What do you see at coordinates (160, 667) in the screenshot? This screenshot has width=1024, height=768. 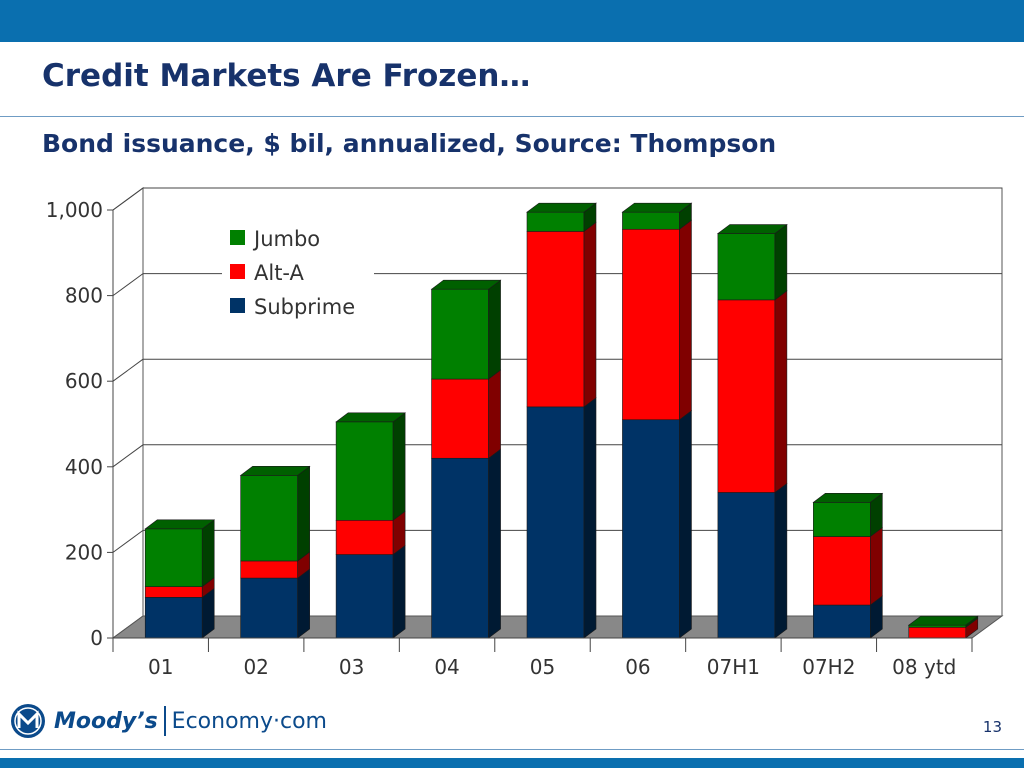 I see `x-tick-label: 01` at bounding box center [160, 667].